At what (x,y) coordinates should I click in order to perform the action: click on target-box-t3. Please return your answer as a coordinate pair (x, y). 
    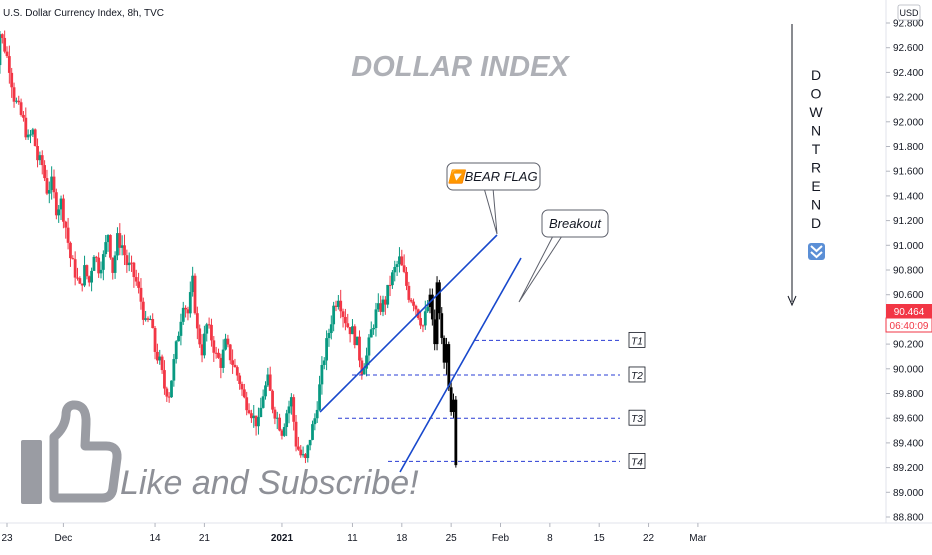
    Looking at the image, I should click on (637, 417).